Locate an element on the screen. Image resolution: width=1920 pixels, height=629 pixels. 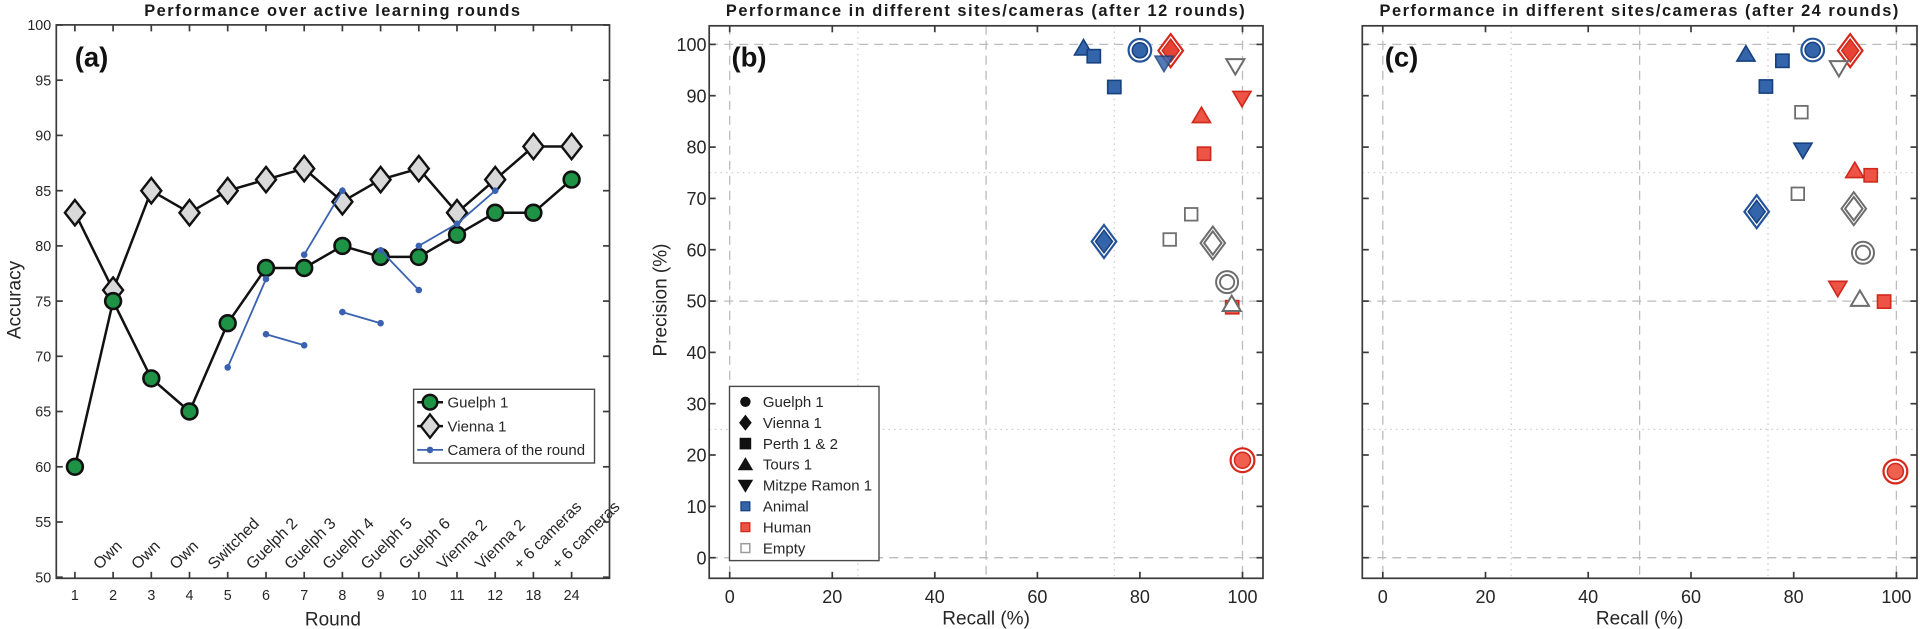
svg-text: 8 is located at coordinates (342, 596).